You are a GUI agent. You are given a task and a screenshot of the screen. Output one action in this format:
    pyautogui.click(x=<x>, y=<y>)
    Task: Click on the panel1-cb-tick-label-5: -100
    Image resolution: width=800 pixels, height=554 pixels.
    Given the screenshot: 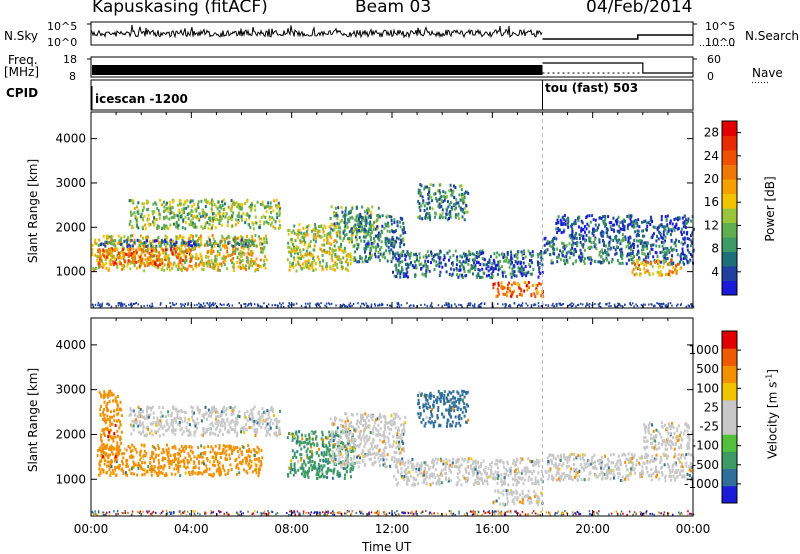 What is the action you would take?
    pyautogui.click(x=705, y=446)
    